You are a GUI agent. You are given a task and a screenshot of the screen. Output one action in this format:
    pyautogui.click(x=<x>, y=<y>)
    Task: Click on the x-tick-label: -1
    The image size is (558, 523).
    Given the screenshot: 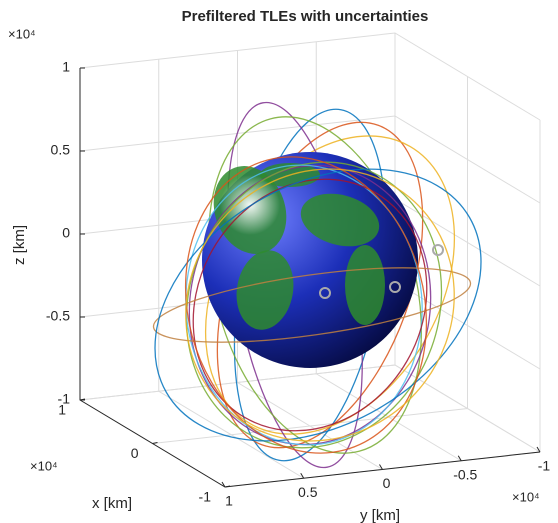 What is the action you would take?
    pyautogui.click(x=205, y=497)
    